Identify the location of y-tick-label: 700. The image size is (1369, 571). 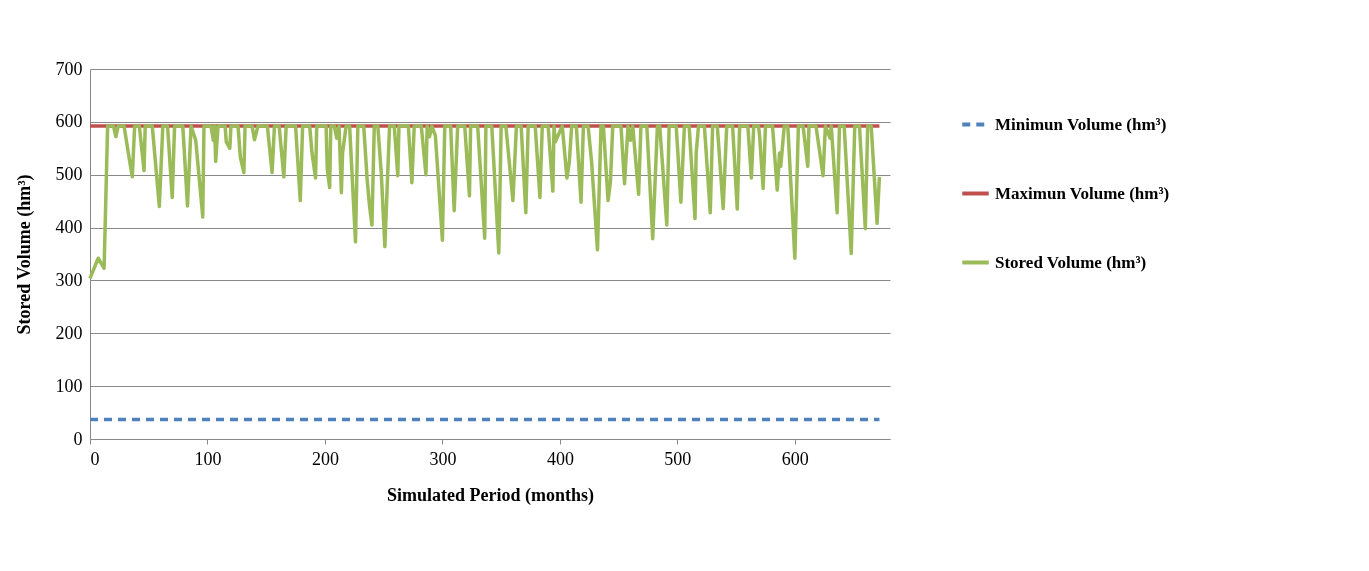
(69, 68).